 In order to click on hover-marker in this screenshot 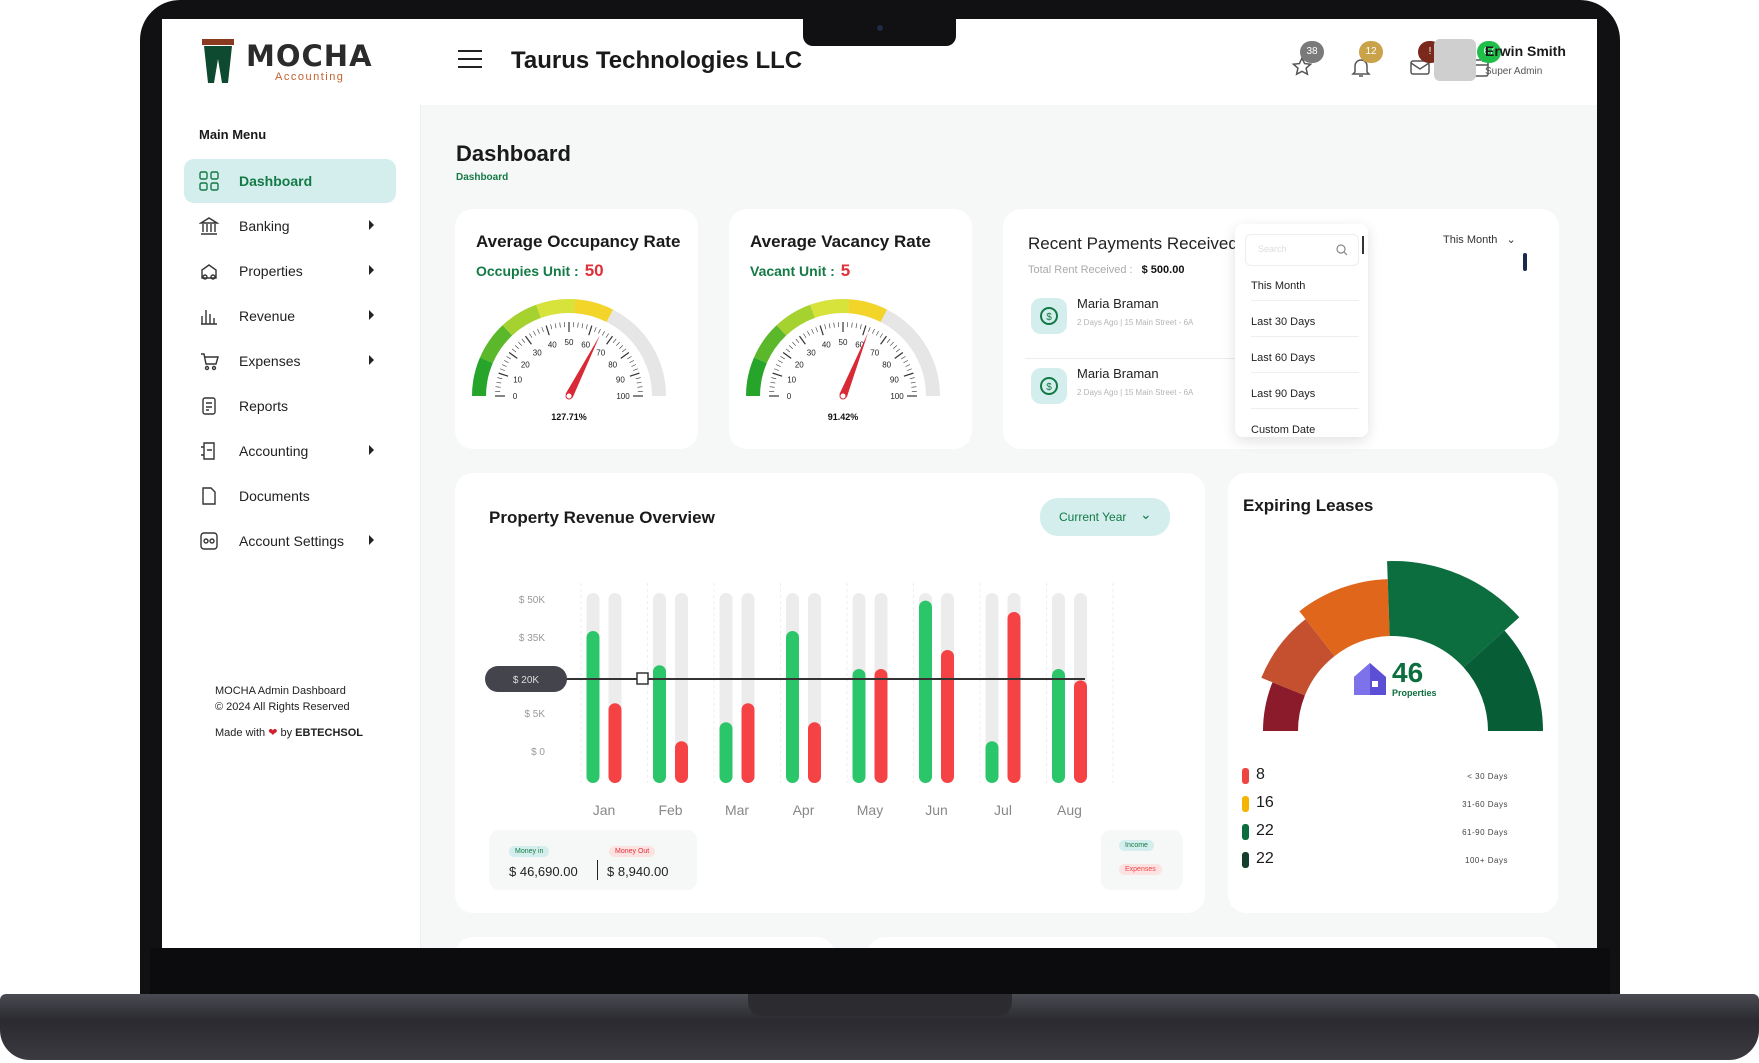, I will do `click(642, 678)`.